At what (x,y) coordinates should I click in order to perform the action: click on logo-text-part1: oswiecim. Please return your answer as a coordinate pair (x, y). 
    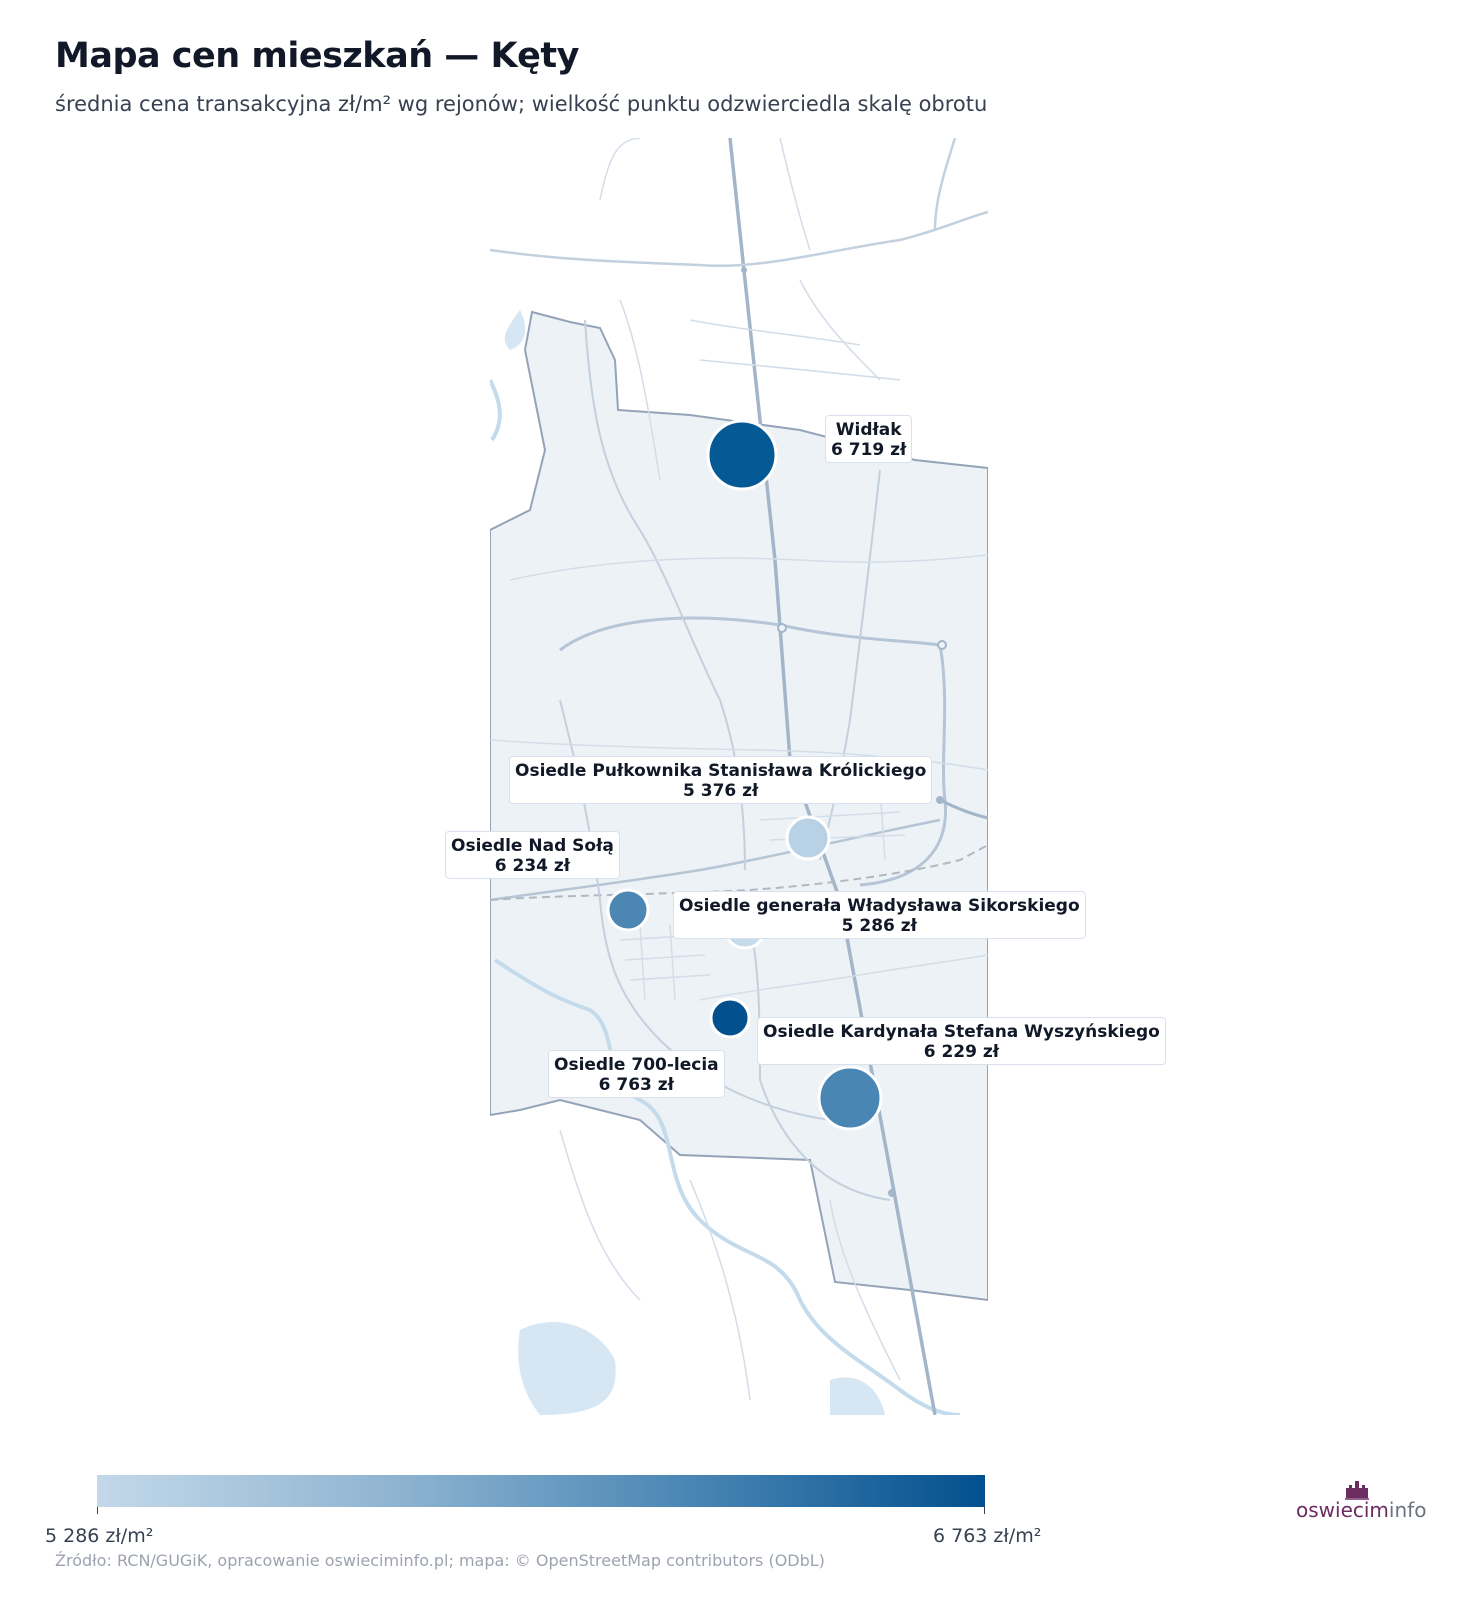
    Looking at the image, I should click on (1342, 1510).